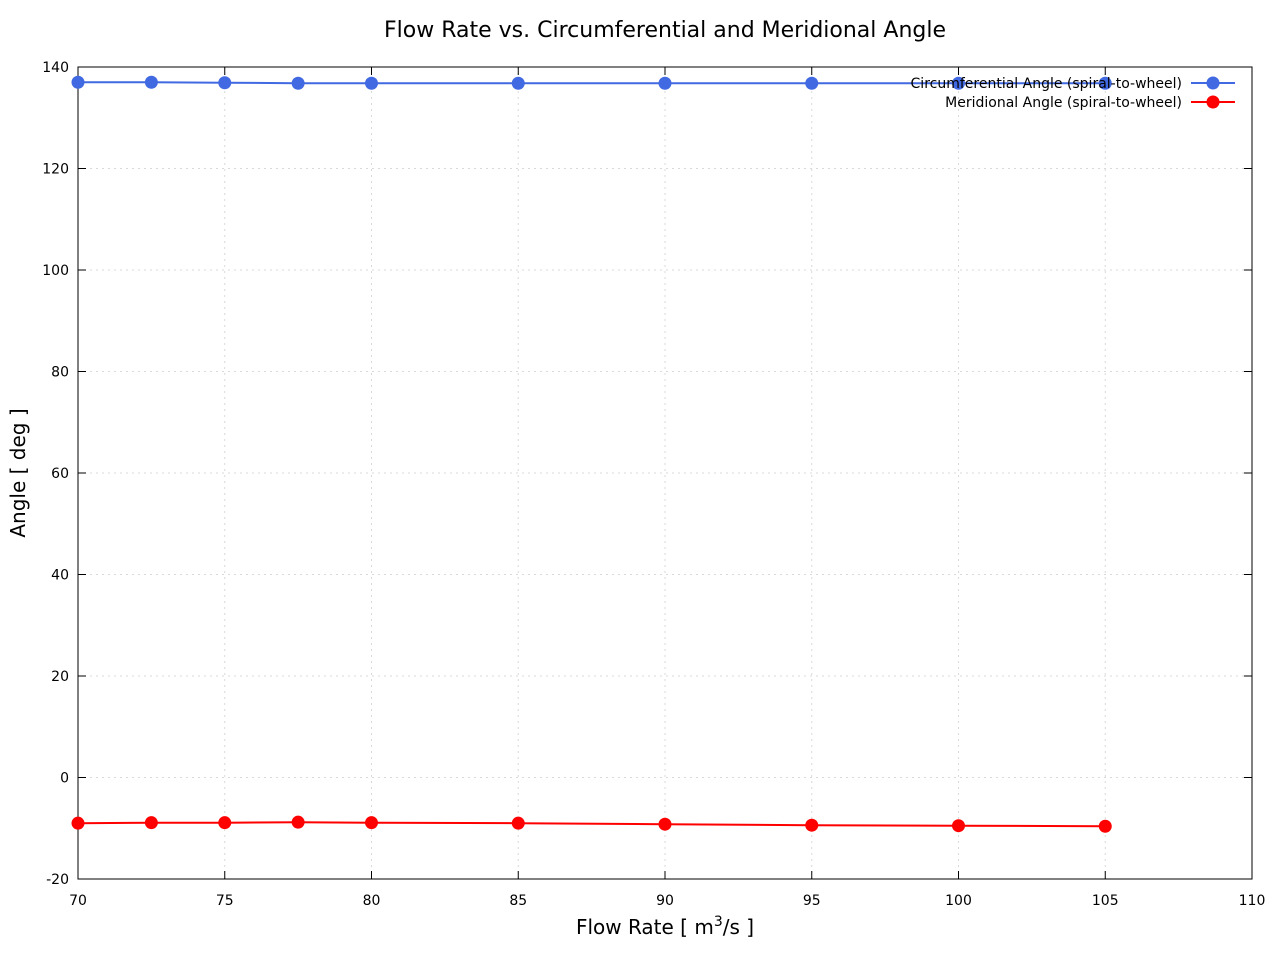  What do you see at coordinates (60, 373) in the screenshot?
I see `y-tick-label: 80` at bounding box center [60, 373].